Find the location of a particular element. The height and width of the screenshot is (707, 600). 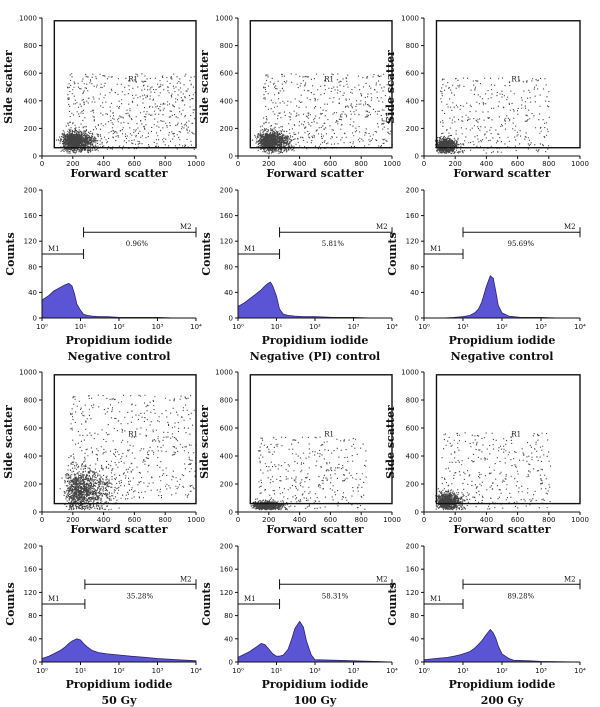

y-axis-title-11: Counts is located at coordinates (392, 603).